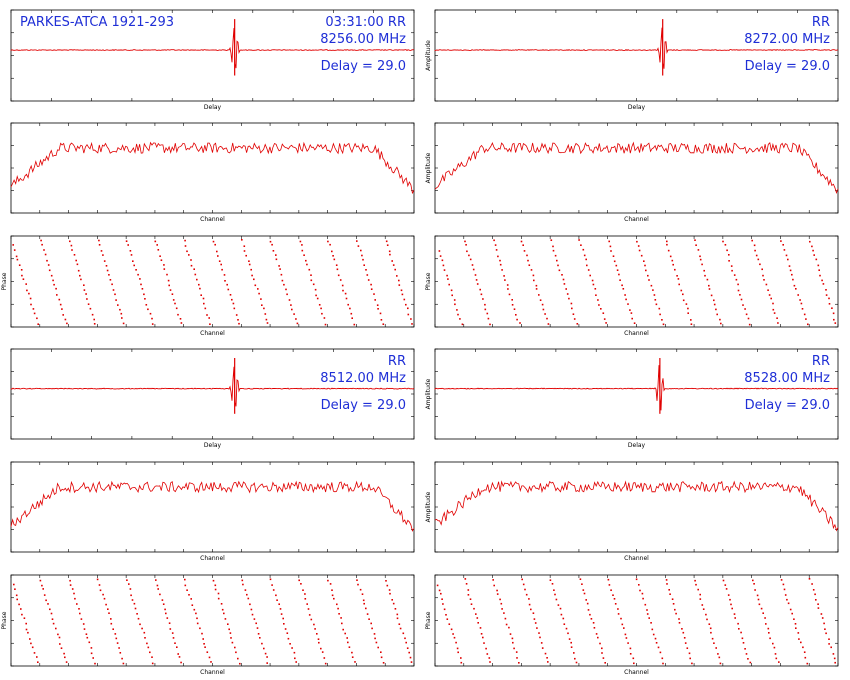 The width and height of the screenshot is (850, 680). I want to click on polarisation-label: RR, so click(821, 22).